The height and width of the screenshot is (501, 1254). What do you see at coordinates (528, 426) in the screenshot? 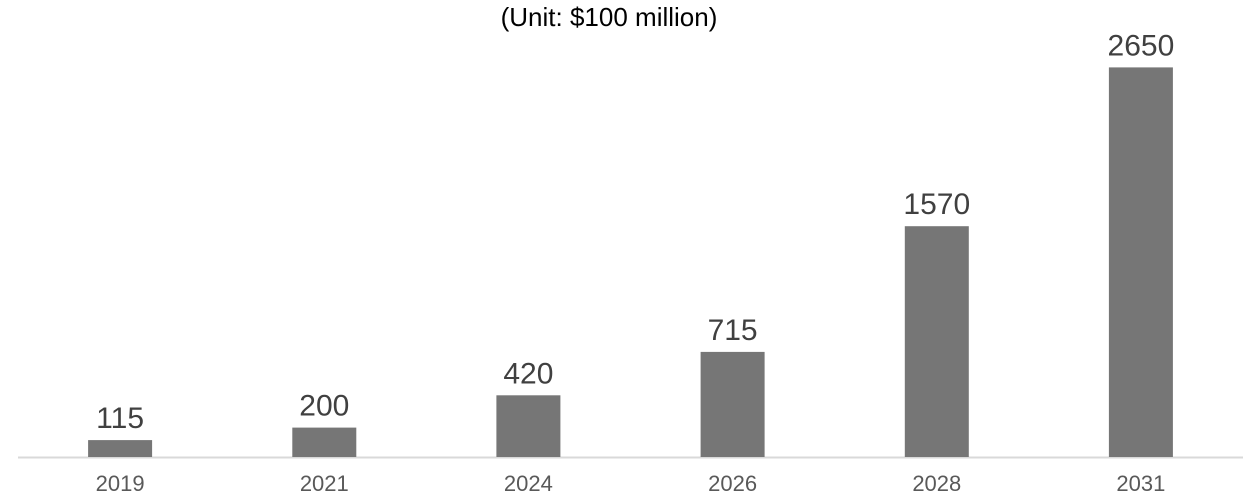
I see `bar-2024` at bounding box center [528, 426].